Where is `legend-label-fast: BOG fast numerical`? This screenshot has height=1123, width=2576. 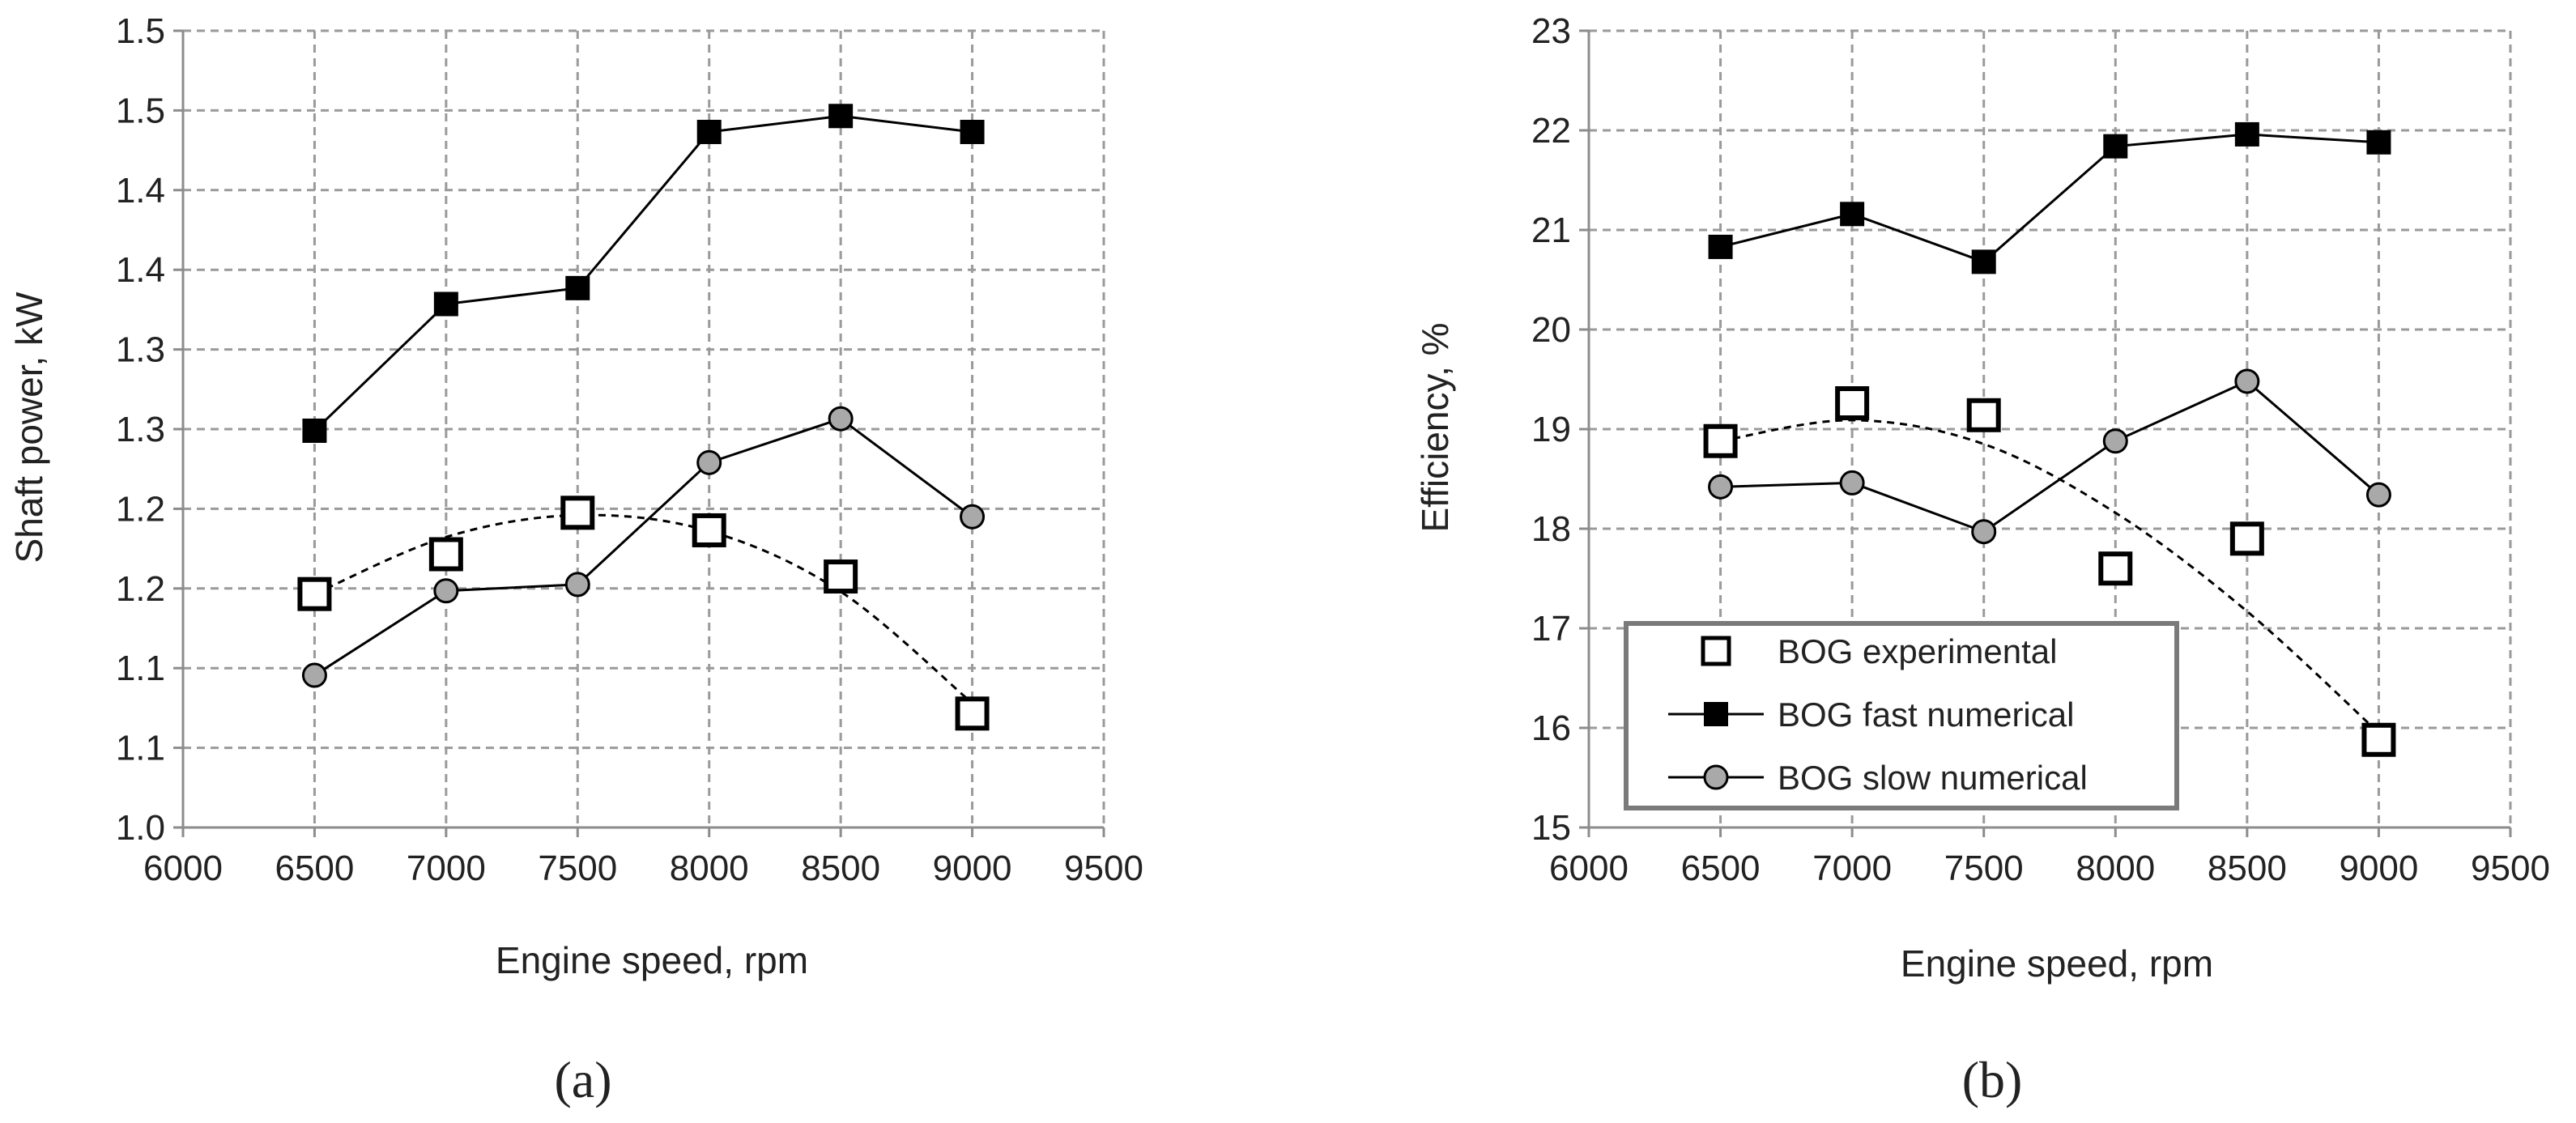
legend-label-fast: BOG fast numerical is located at coordinates (1926, 714).